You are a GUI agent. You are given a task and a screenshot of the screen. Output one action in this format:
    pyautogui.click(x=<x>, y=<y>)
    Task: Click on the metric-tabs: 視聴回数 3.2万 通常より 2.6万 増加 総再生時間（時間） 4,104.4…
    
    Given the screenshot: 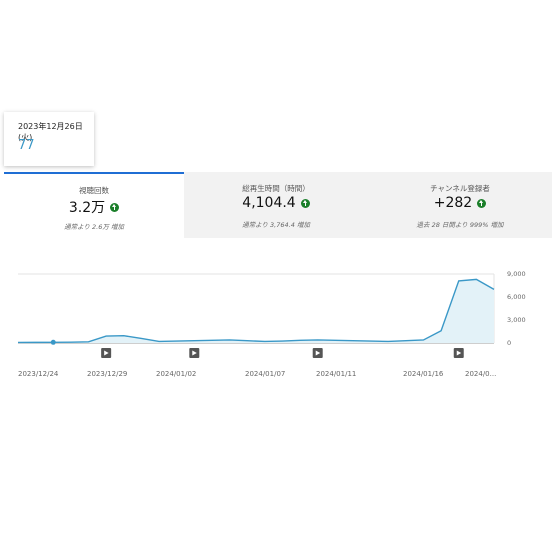 What is the action you would take?
    pyautogui.click(x=278, y=206)
    